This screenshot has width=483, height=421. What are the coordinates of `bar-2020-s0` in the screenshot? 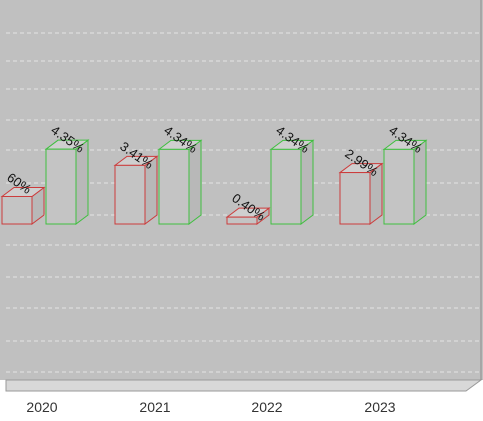 It's located at (23, 205).